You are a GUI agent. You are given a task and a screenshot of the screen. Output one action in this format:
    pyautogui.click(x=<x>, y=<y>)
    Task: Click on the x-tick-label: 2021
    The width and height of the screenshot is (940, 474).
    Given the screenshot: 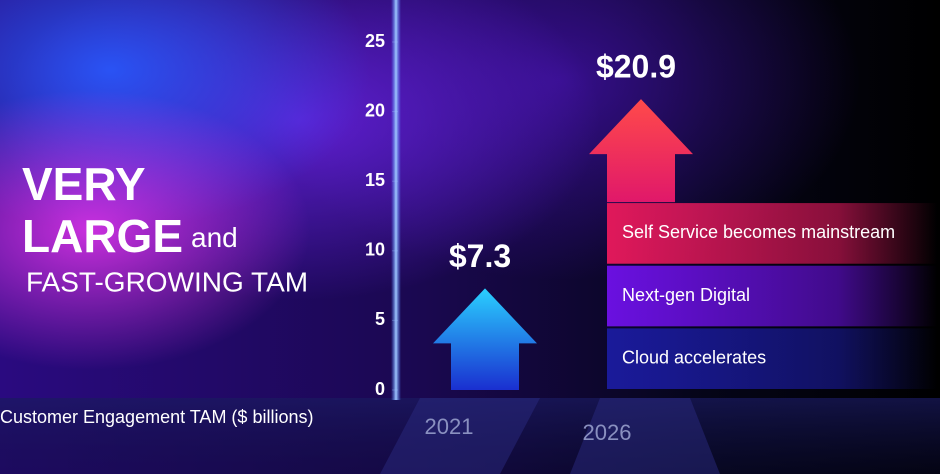 What is the action you would take?
    pyautogui.click(x=449, y=426)
    